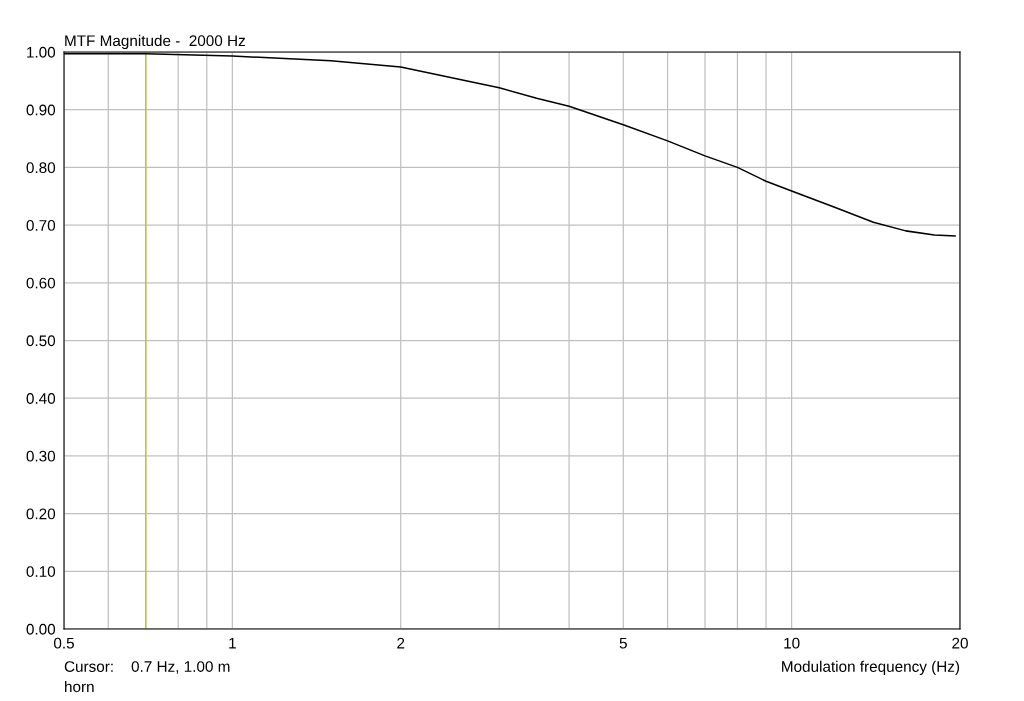 The height and width of the screenshot is (701, 1024). What do you see at coordinates (41, 341) in the screenshot?
I see `y-tick-label: 0.50` at bounding box center [41, 341].